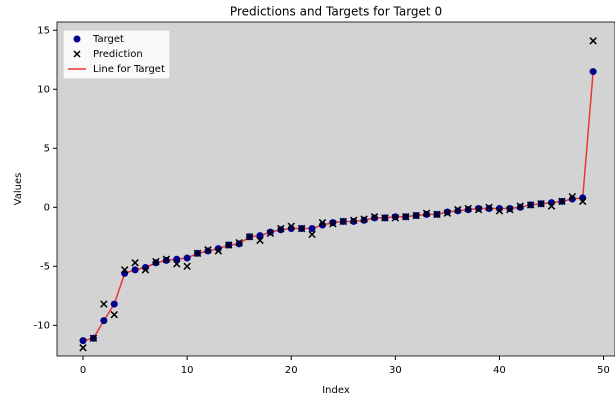  I want to click on y-tick-label: 10, so click(43, 89).